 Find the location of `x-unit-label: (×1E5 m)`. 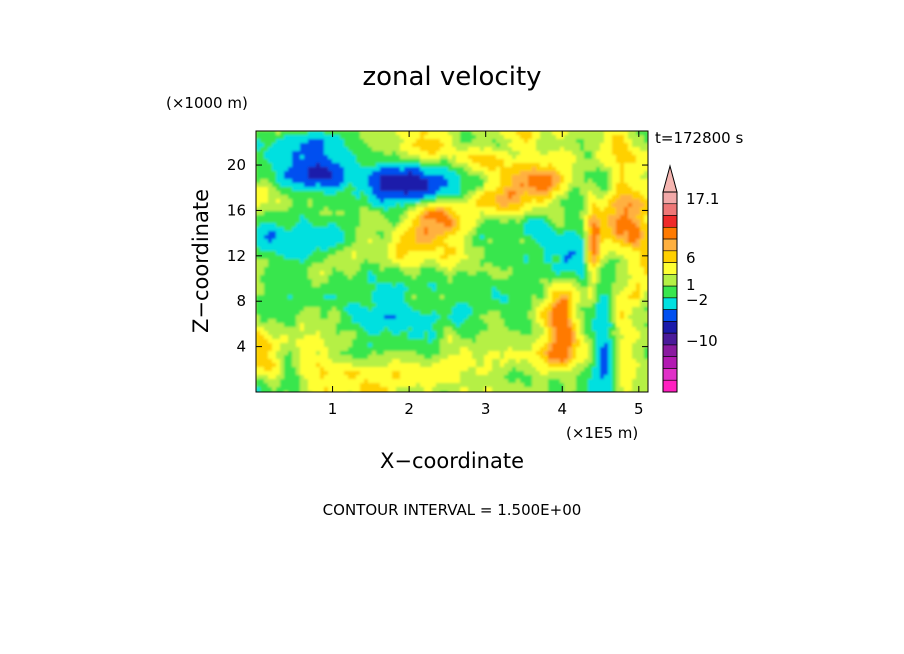

x-unit-label: (×1E5 m) is located at coordinates (602, 433).